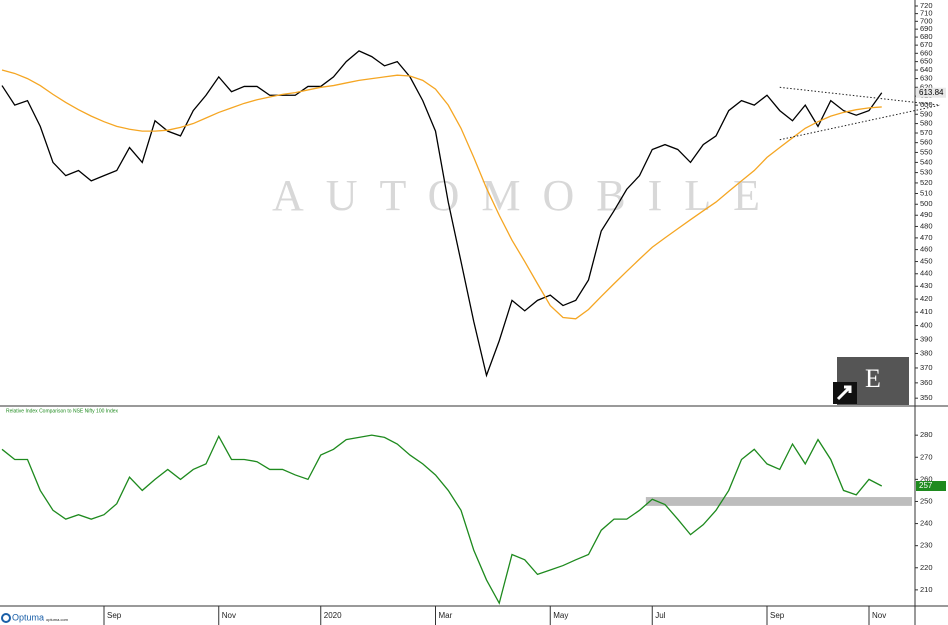  Describe the element at coordinates (926, 203) in the screenshot. I see `y-tick-label: 500` at that location.